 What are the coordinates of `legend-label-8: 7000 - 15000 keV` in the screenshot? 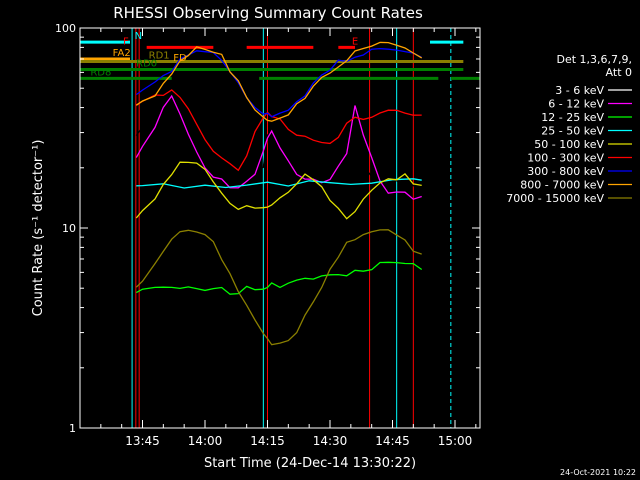 It's located at (555, 198).